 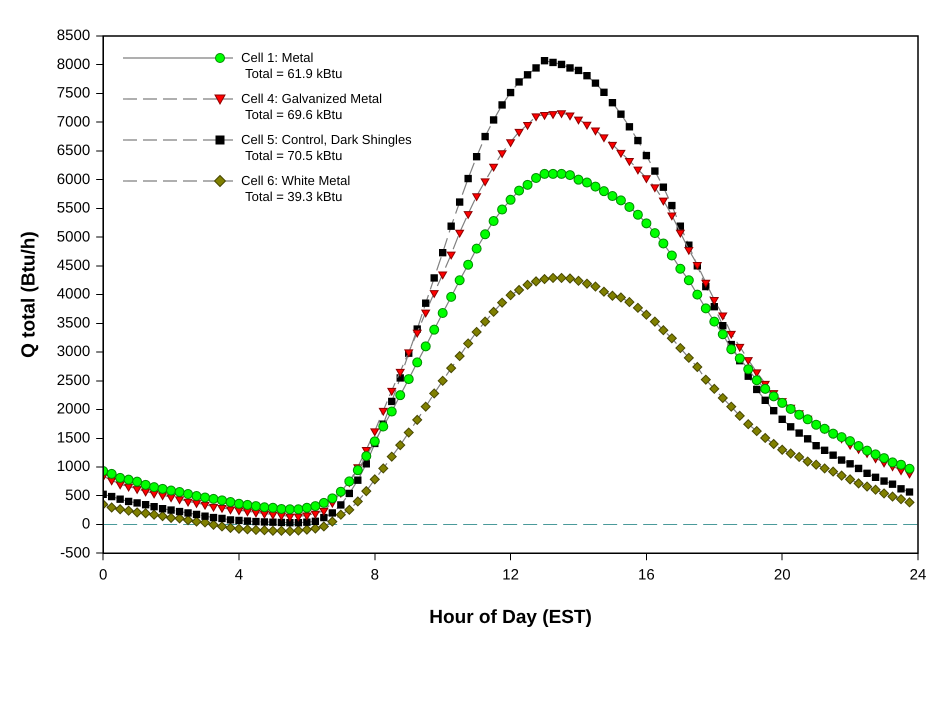 I want to click on y-tick-label: 5500, so click(x=73, y=208).